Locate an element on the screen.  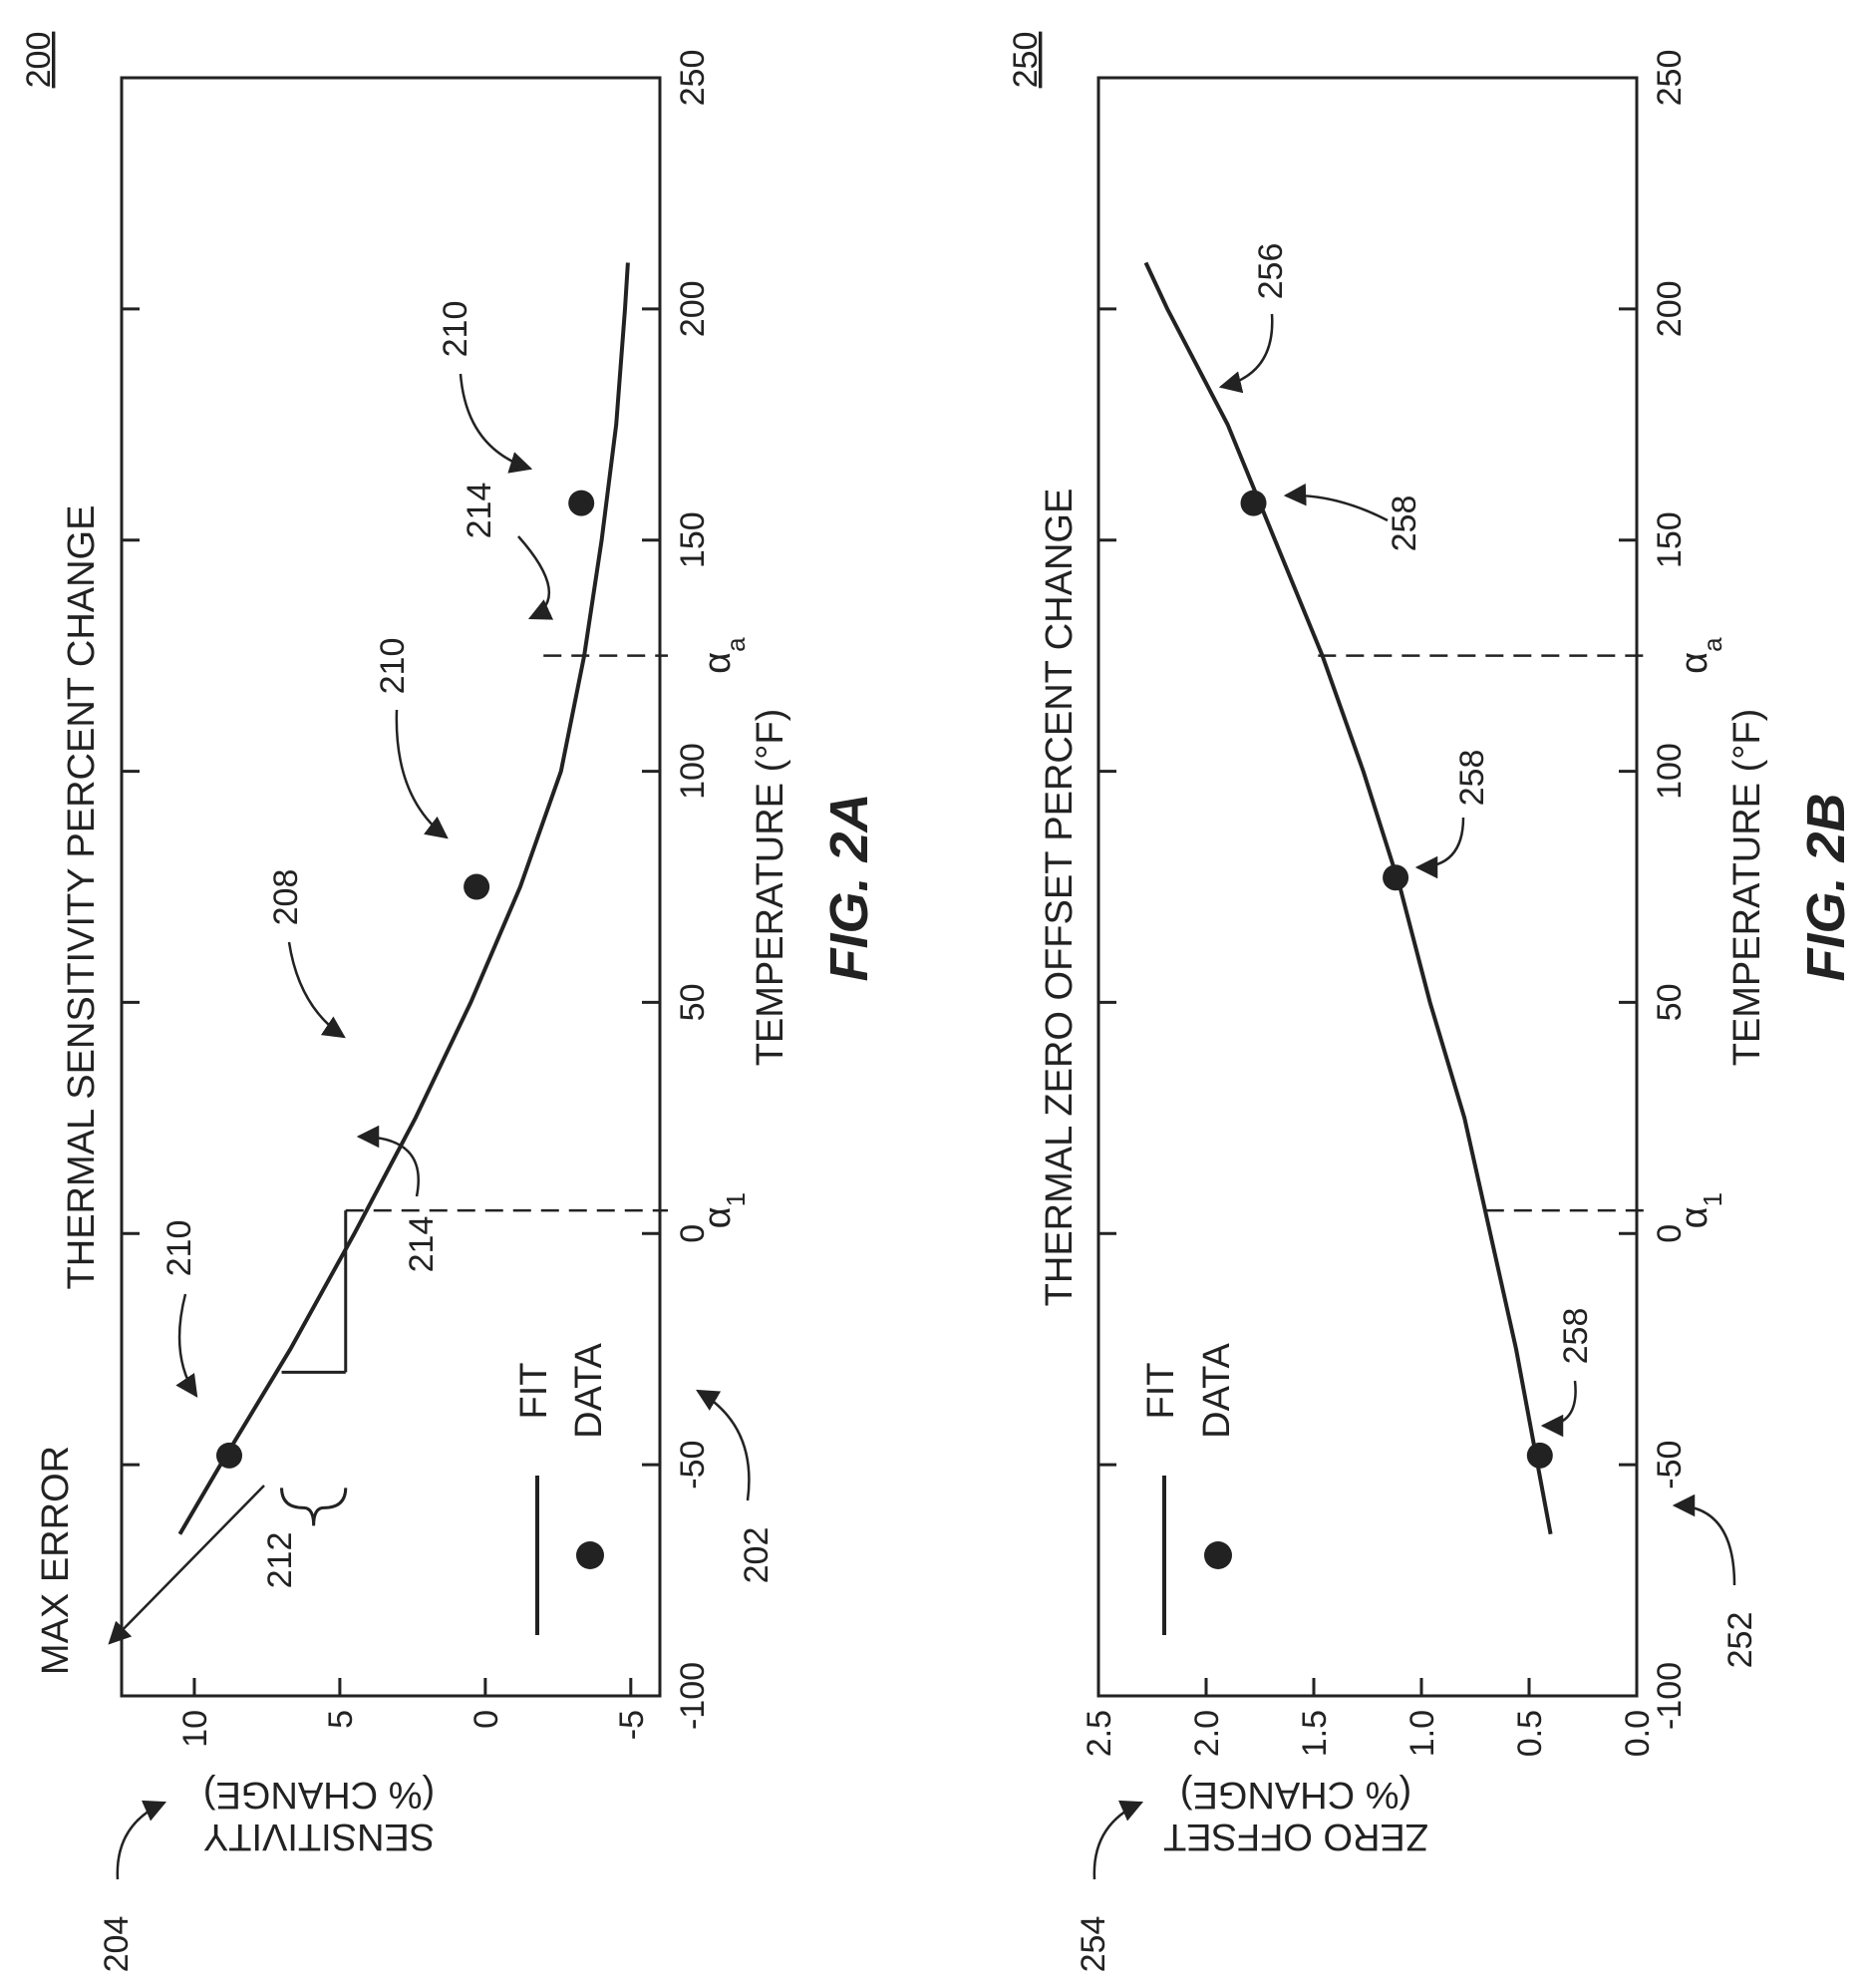
ref-210-c-arrow is located at coordinates (496, 423).